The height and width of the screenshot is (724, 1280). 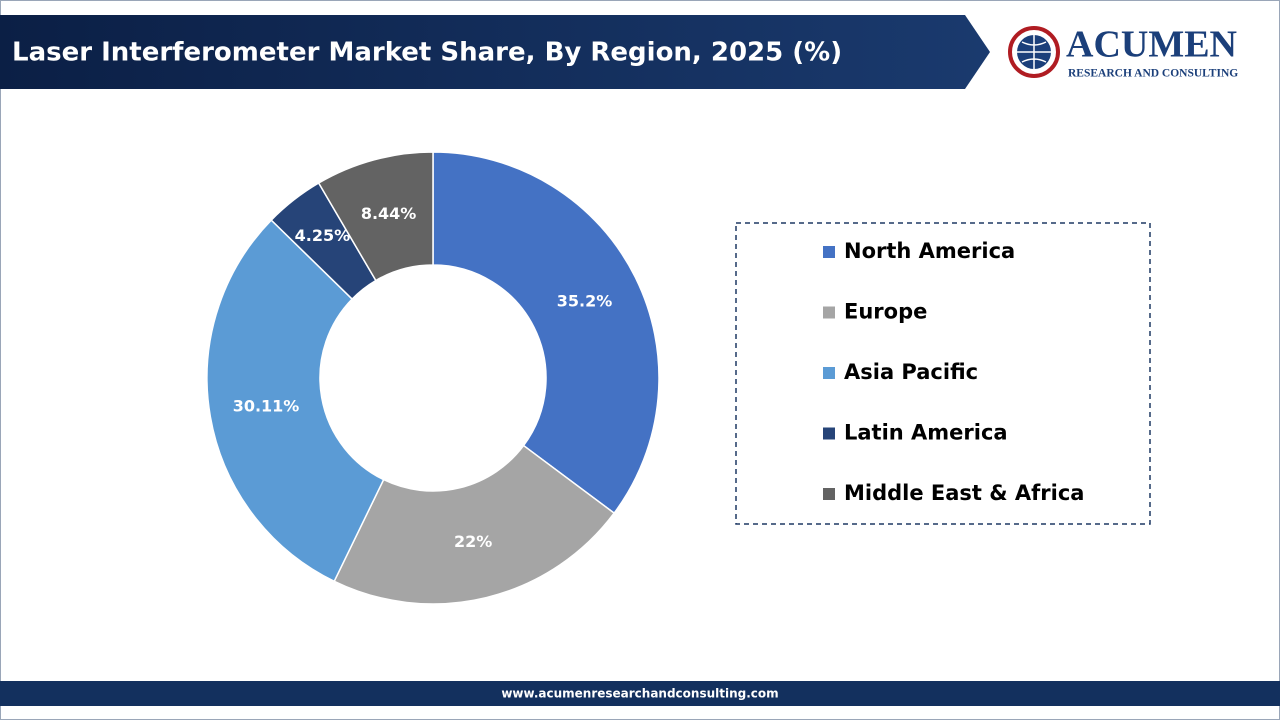 I want to click on legend-label: Middle East & Africa, so click(x=964, y=493).